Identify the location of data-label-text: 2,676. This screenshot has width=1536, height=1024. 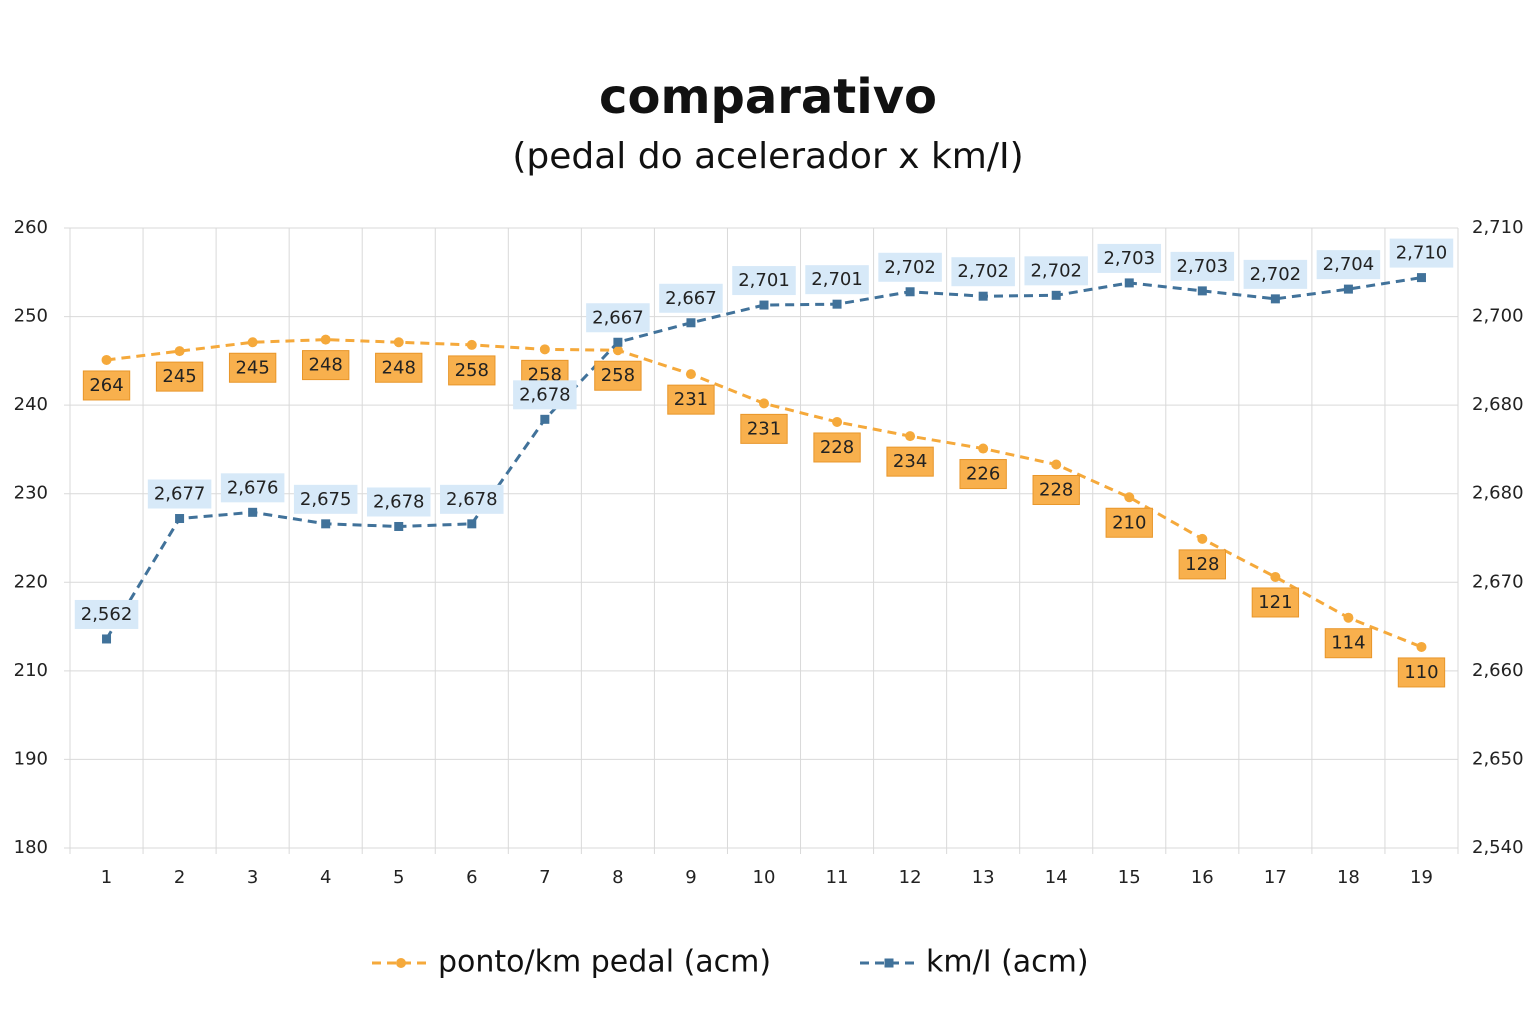
(253, 487).